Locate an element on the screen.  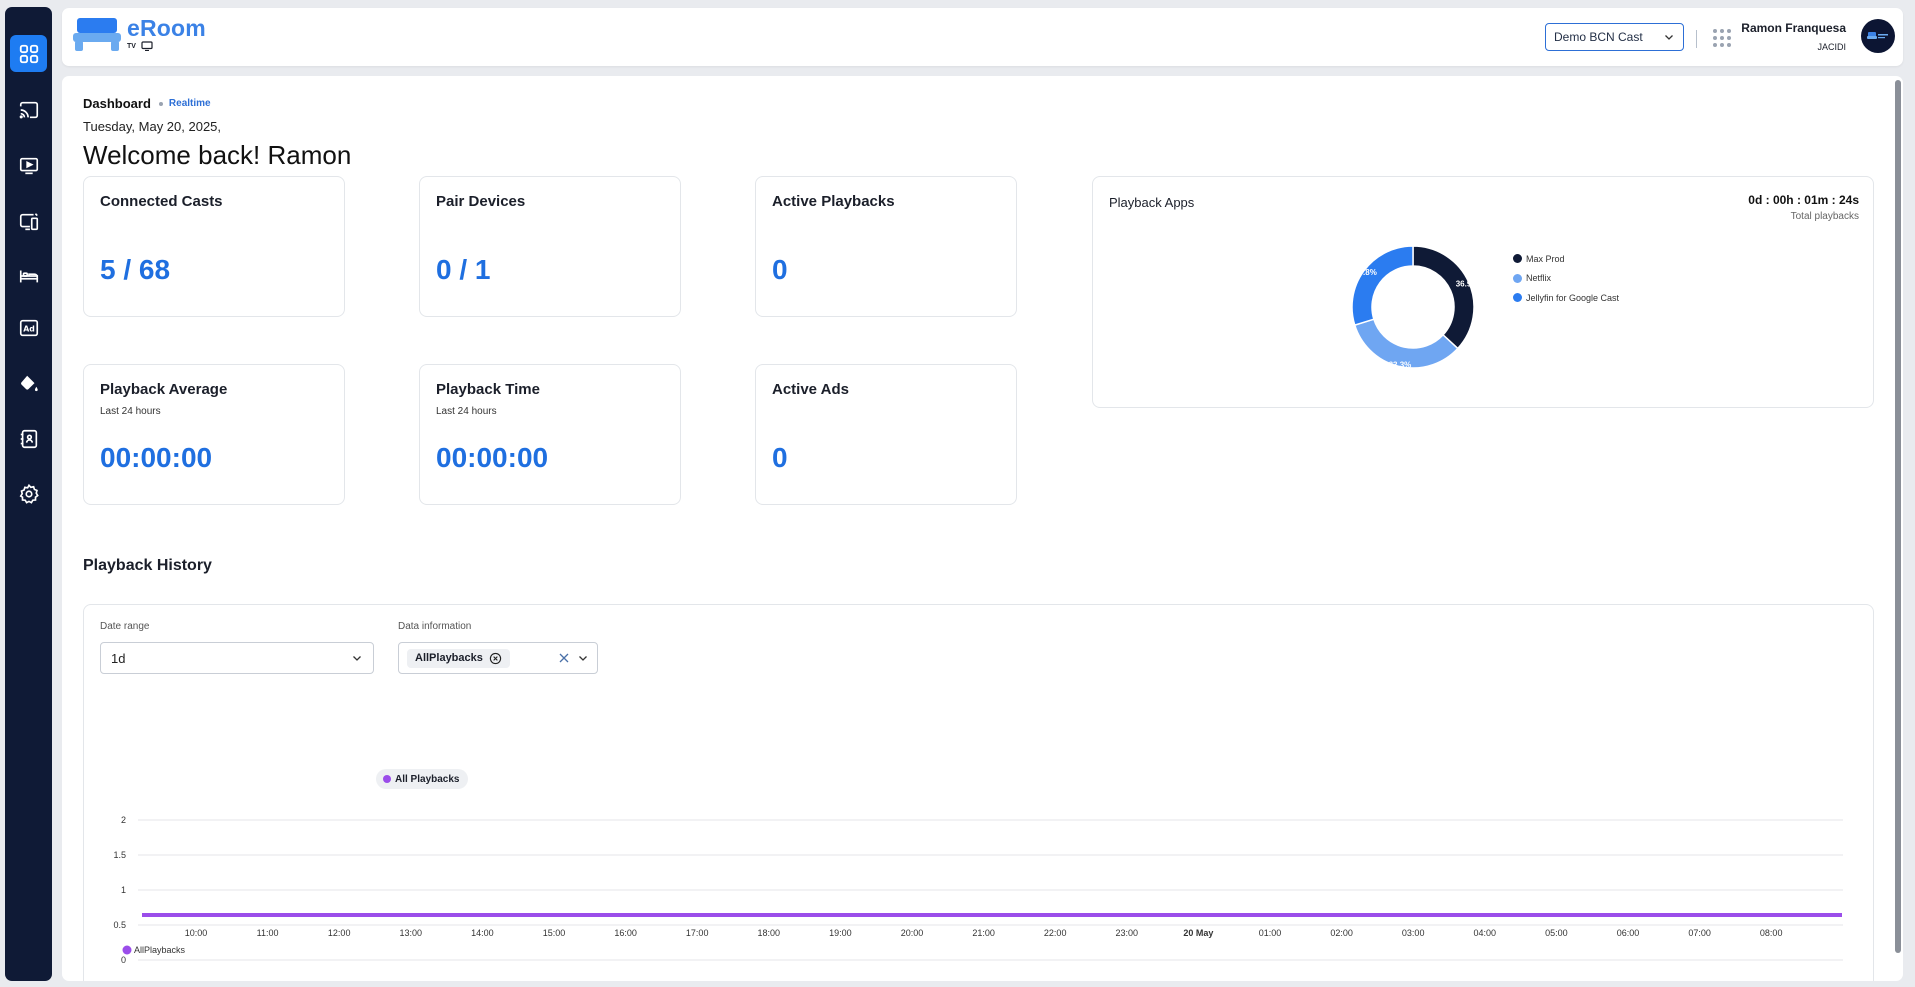
x-tick-label: 06:00 is located at coordinates (1628, 933).